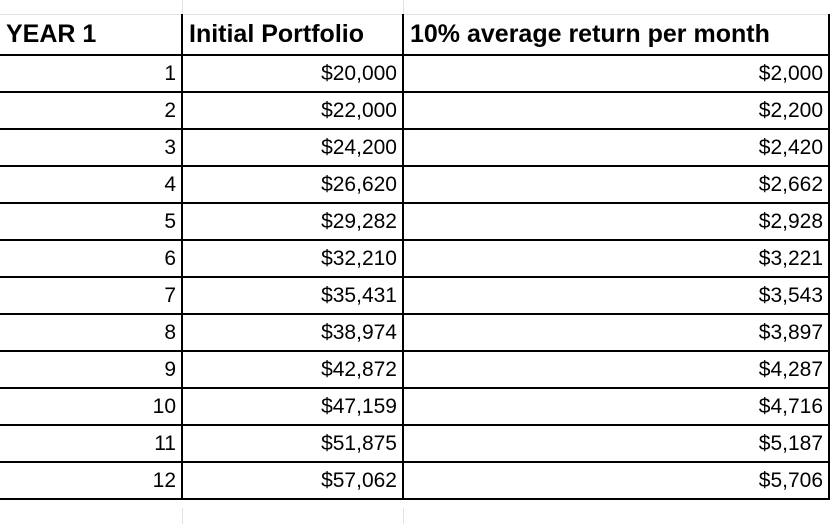 The height and width of the screenshot is (524, 830). Describe the element at coordinates (415, 7) in the screenshot. I see `empty-row-above` at that location.